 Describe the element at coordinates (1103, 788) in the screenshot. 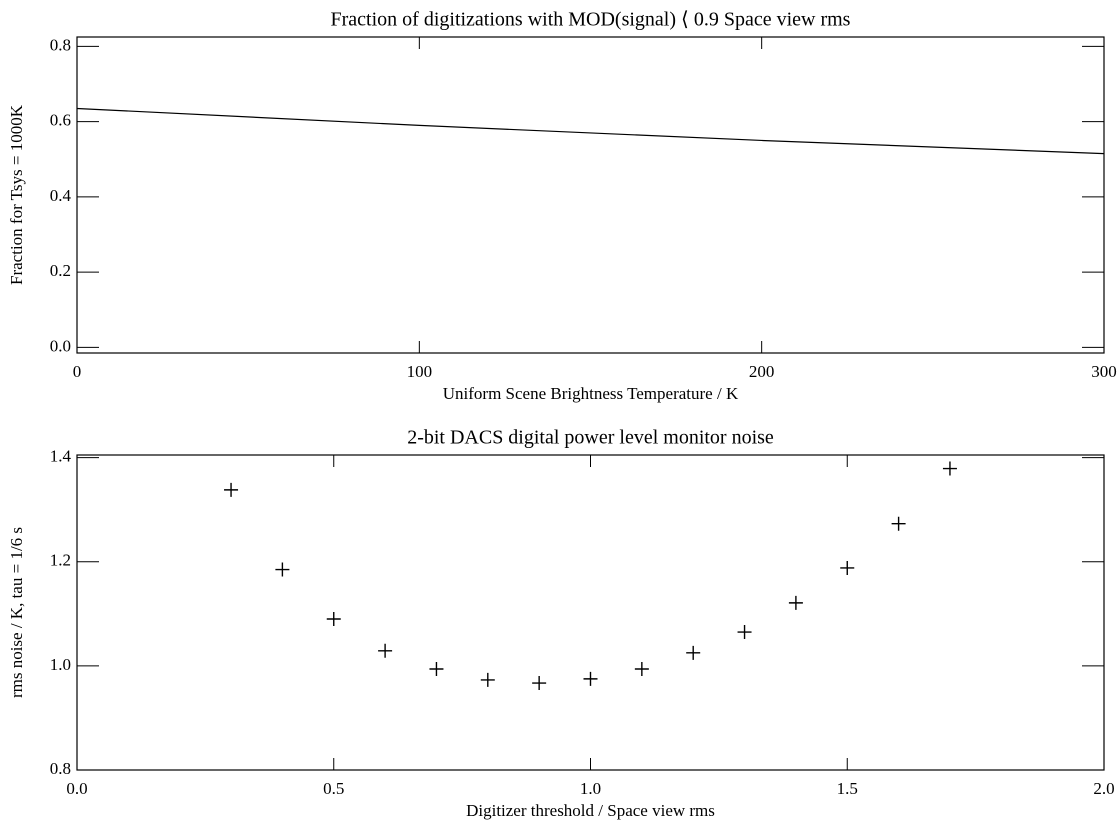

I see `x-tick-label: 2.0` at that location.